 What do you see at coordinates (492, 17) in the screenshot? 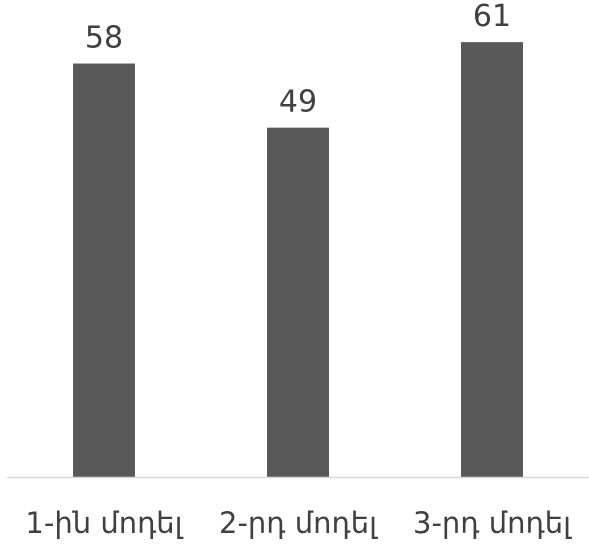
I see `data-label-3: 61` at bounding box center [492, 17].